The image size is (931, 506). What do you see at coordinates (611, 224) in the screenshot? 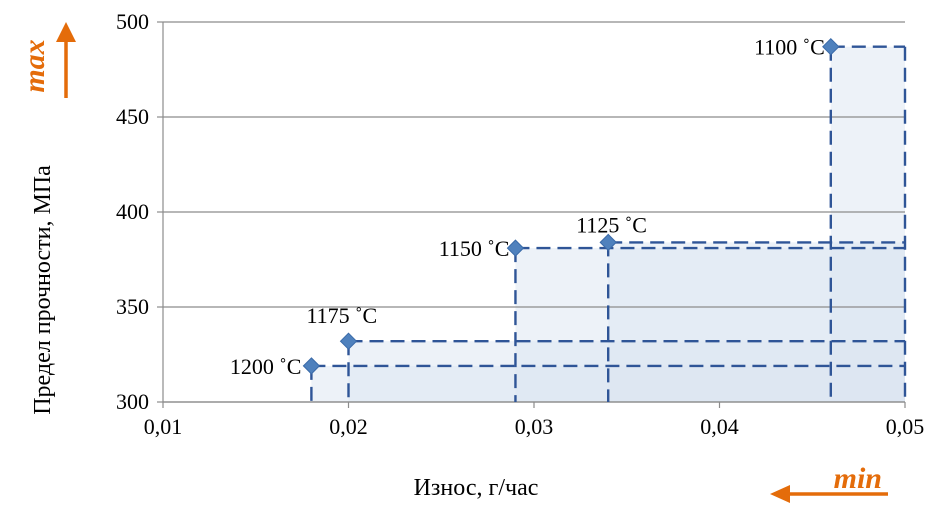
I see `point-label-3: 1125 ˚C` at bounding box center [611, 224].